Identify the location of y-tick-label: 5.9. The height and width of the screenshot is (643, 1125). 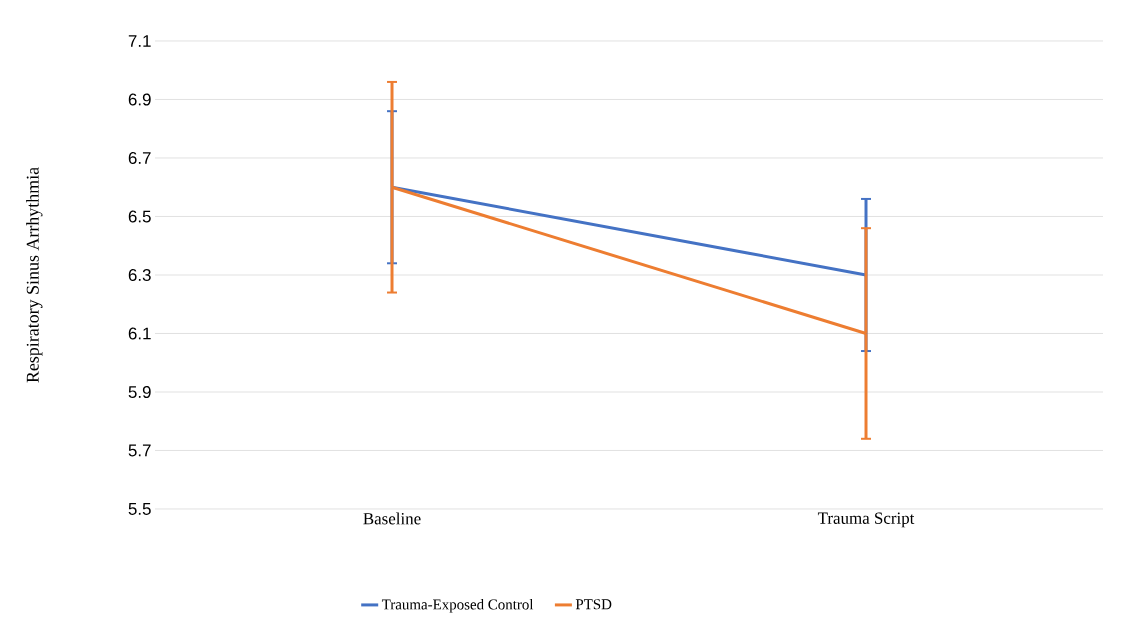
(139, 391).